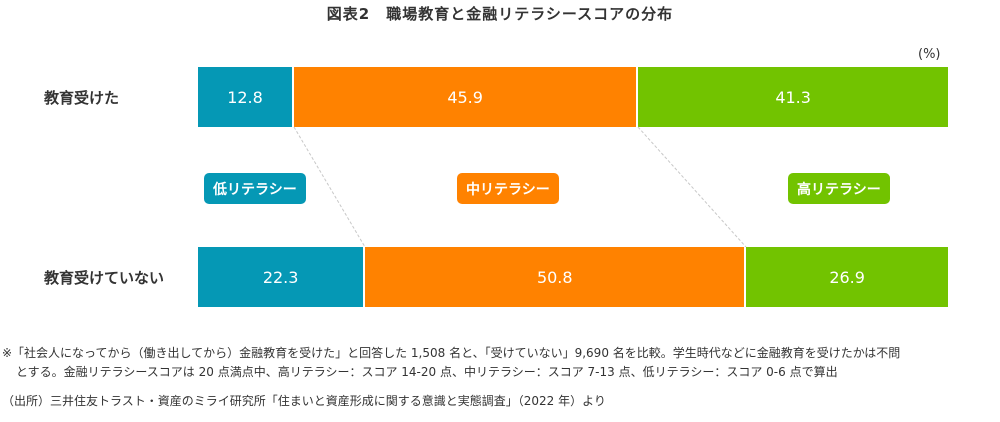  Describe the element at coordinates (508, 188) in the screenshot. I see `legend-badge-mid: 中リテラシー` at that location.